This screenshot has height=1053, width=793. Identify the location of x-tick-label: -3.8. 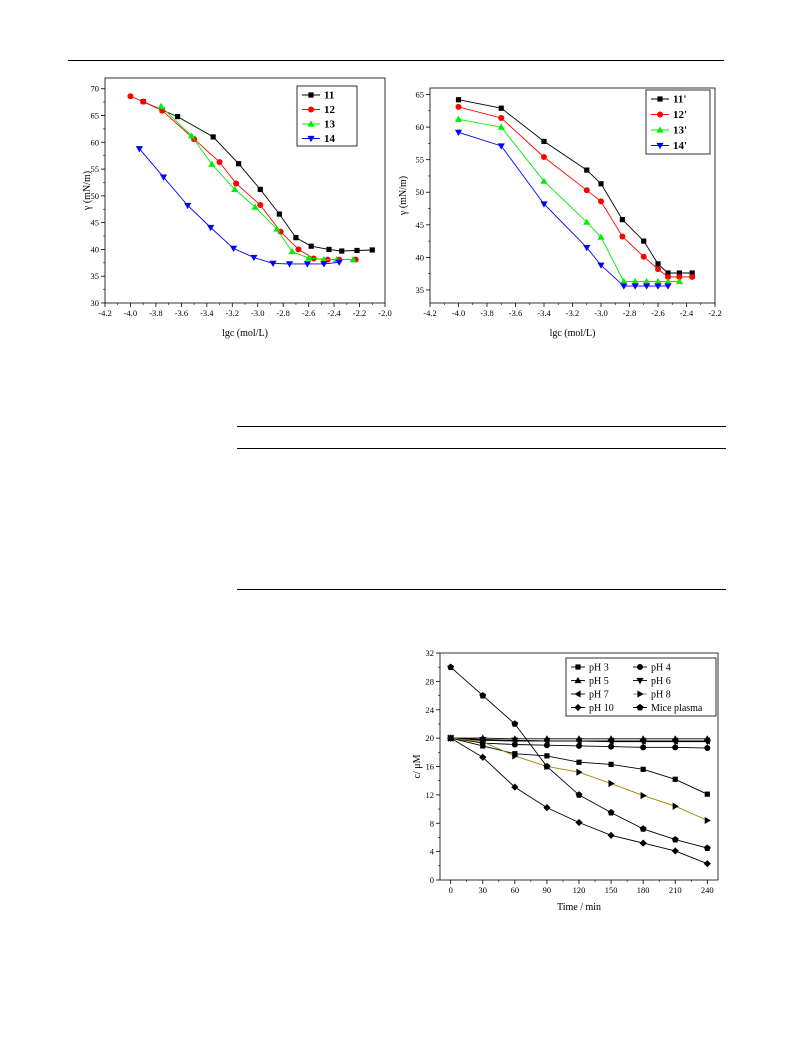
(155, 313).